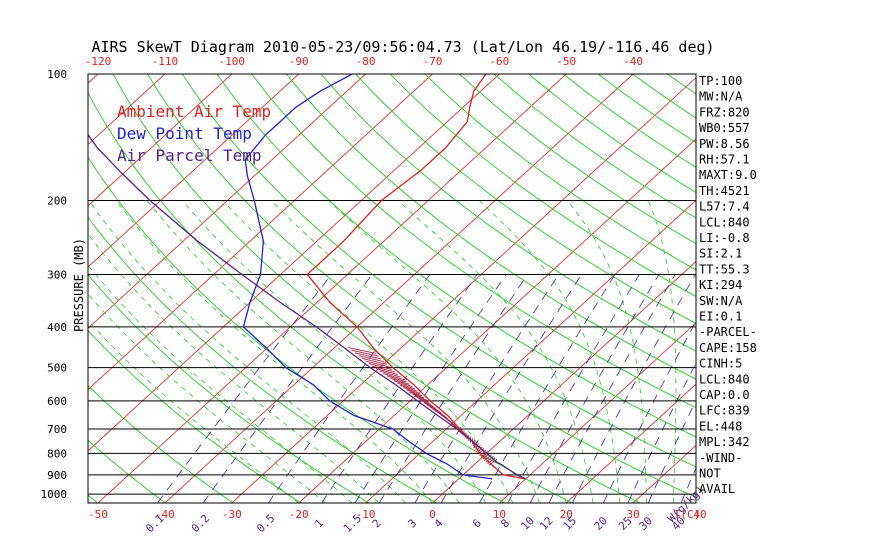  I want to click on stability-index-line: NOT, so click(710, 474).